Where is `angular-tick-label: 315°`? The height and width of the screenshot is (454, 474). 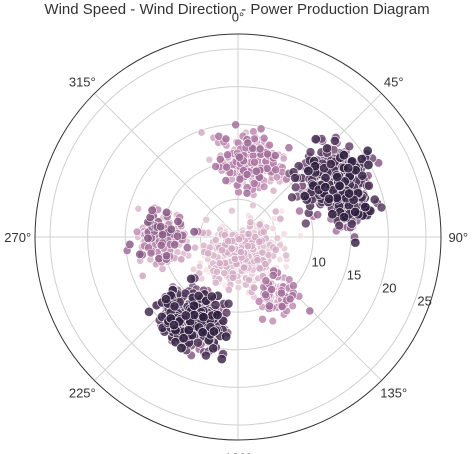
angular-tick-label: 315° is located at coordinates (82, 81).